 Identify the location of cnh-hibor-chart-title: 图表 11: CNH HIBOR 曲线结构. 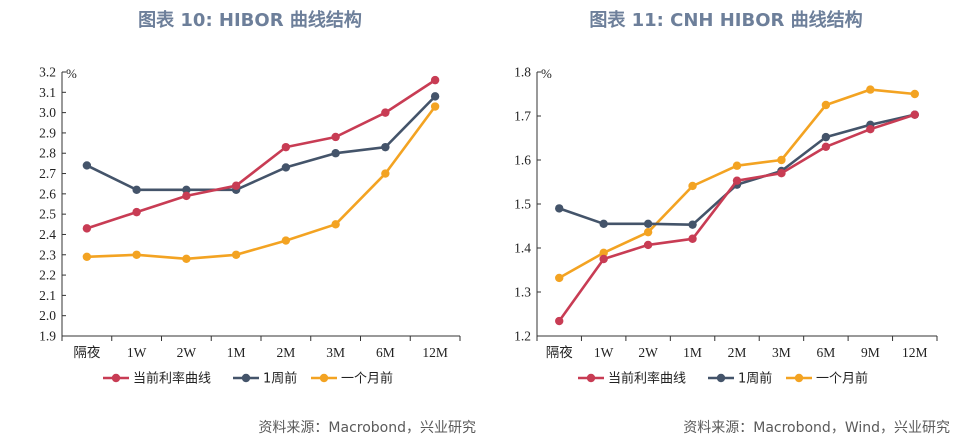
(725, 20).